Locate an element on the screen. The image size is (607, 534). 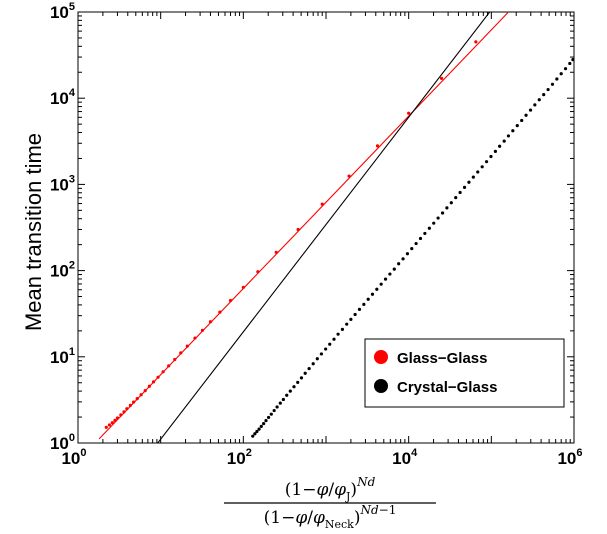
y-tick-label: 10⁰ is located at coordinates (62, 442).